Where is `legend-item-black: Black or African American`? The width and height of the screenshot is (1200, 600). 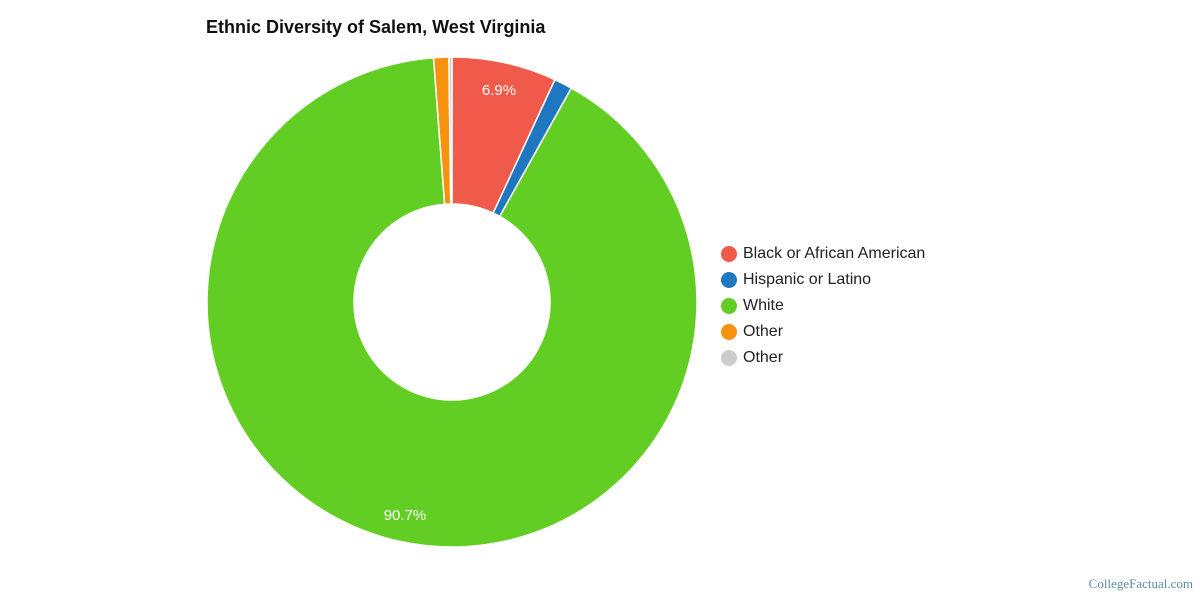
legend-item-black: Black or African American is located at coordinates (823, 254).